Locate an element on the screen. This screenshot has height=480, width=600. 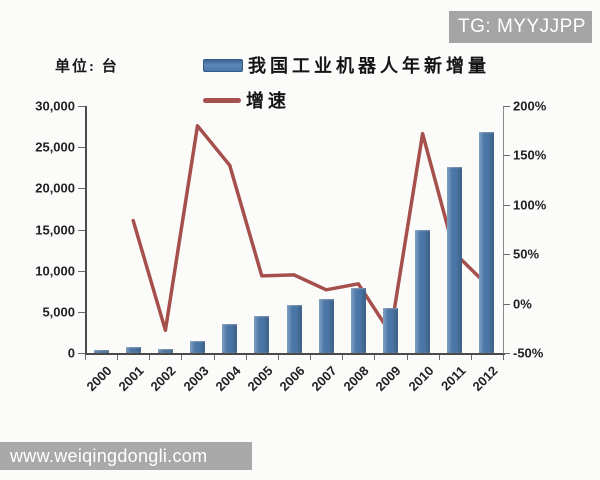
bar-2012 is located at coordinates (487, 242).